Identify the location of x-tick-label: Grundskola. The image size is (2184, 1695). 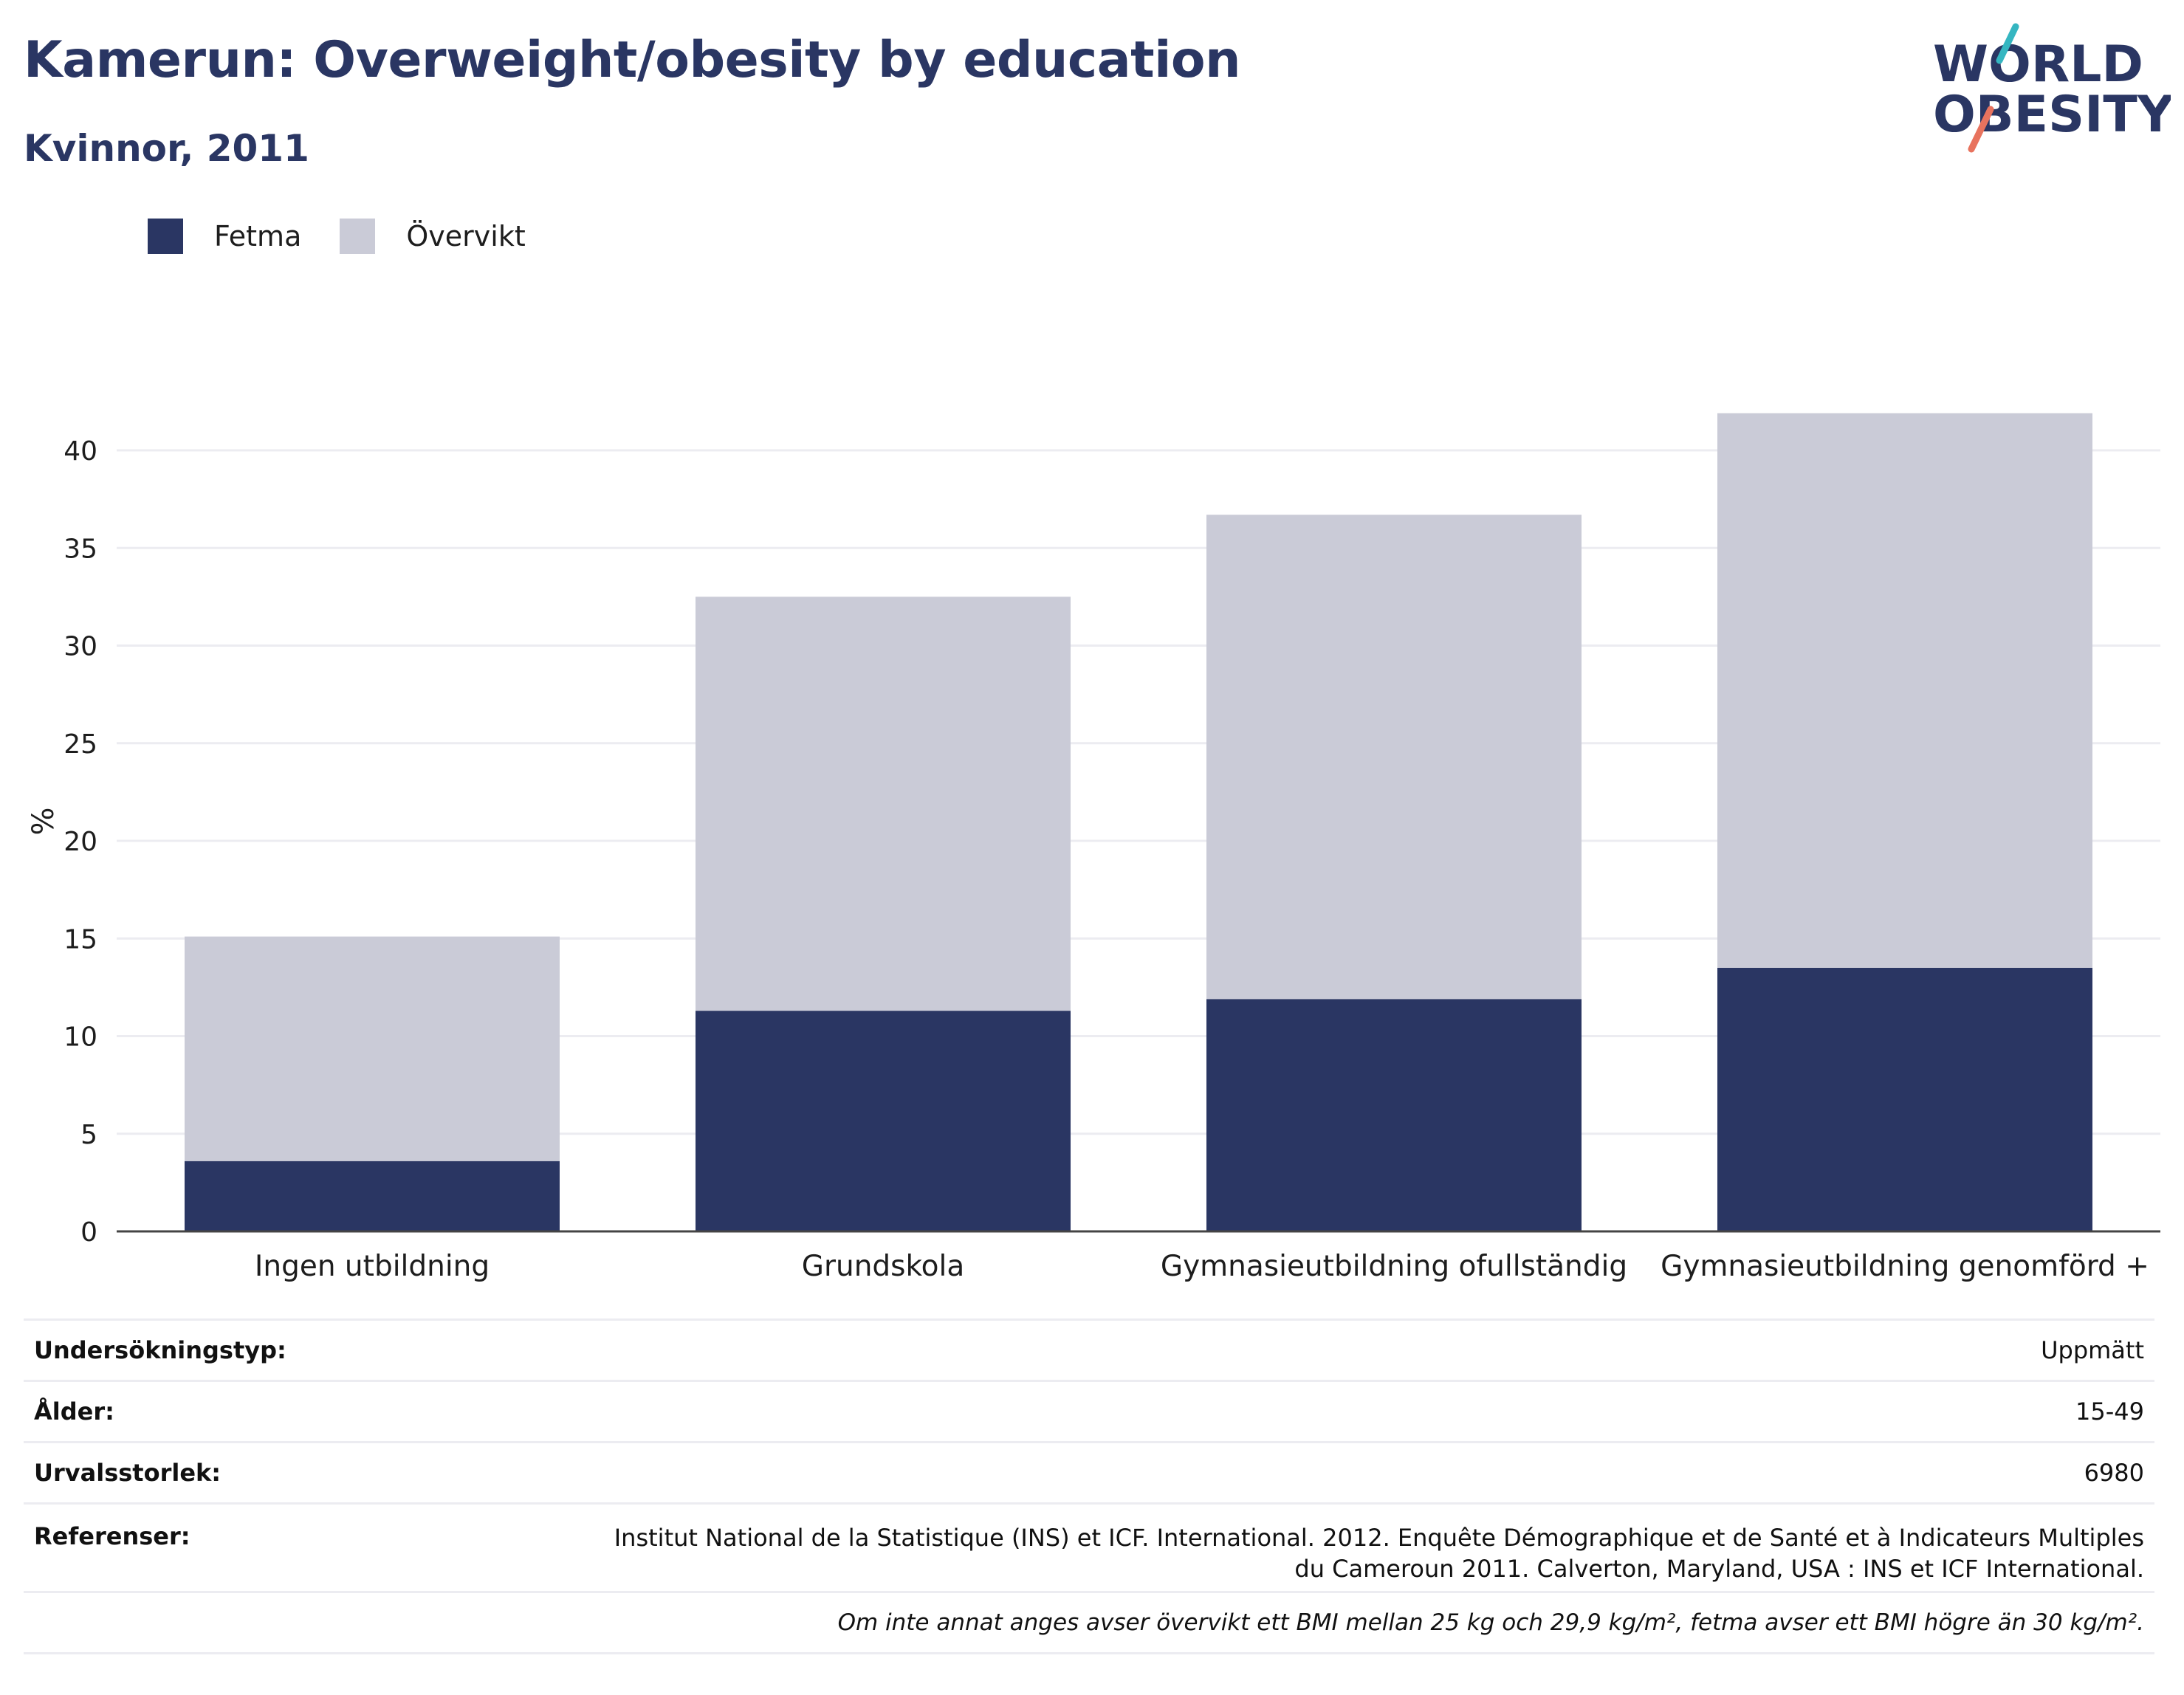
(884, 1266).